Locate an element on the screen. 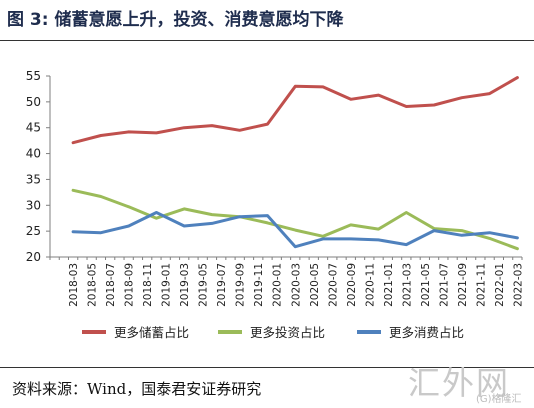 This screenshot has height=408, width=534. x-tick-label: 2019-09 is located at coordinates (241, 285).